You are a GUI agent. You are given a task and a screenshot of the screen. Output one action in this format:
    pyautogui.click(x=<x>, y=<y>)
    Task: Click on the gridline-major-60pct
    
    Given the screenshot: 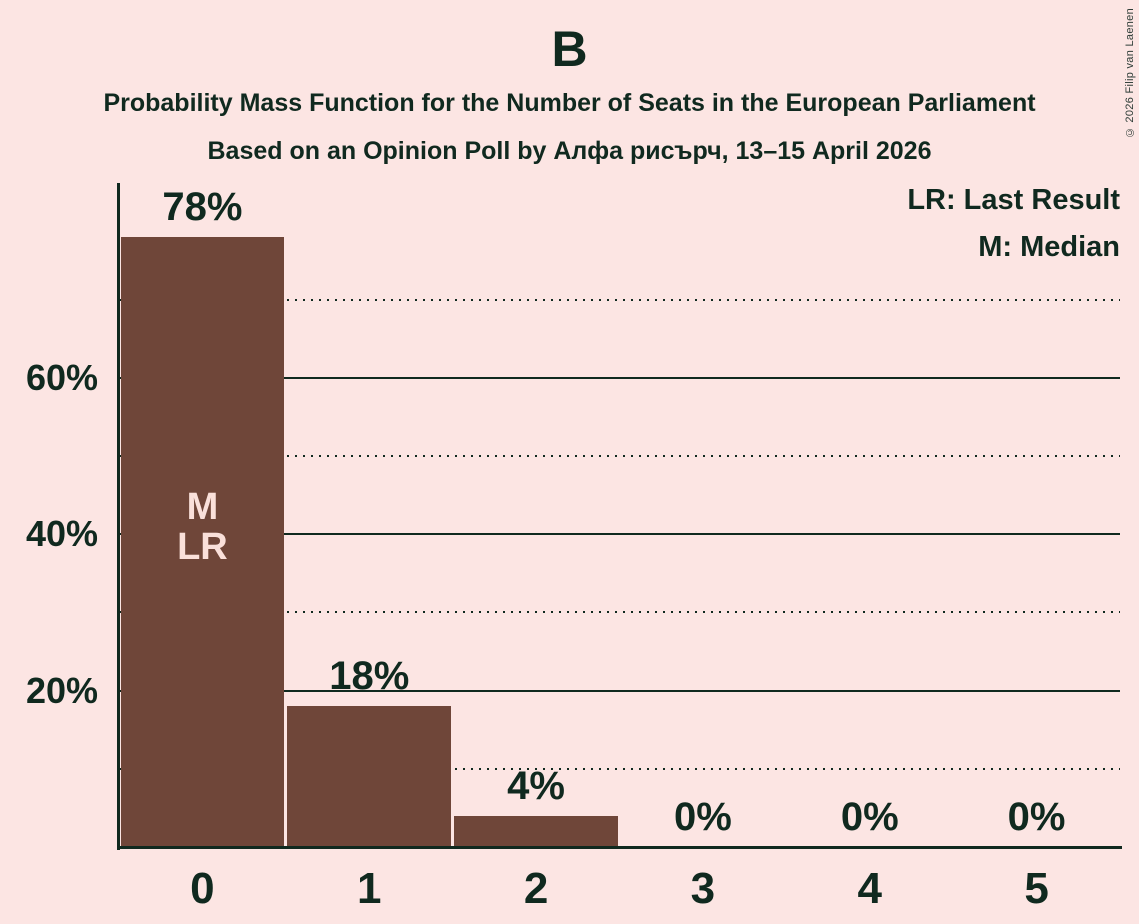 What is the action you would take?
    pyautogui.click(x=619, y=377)
    